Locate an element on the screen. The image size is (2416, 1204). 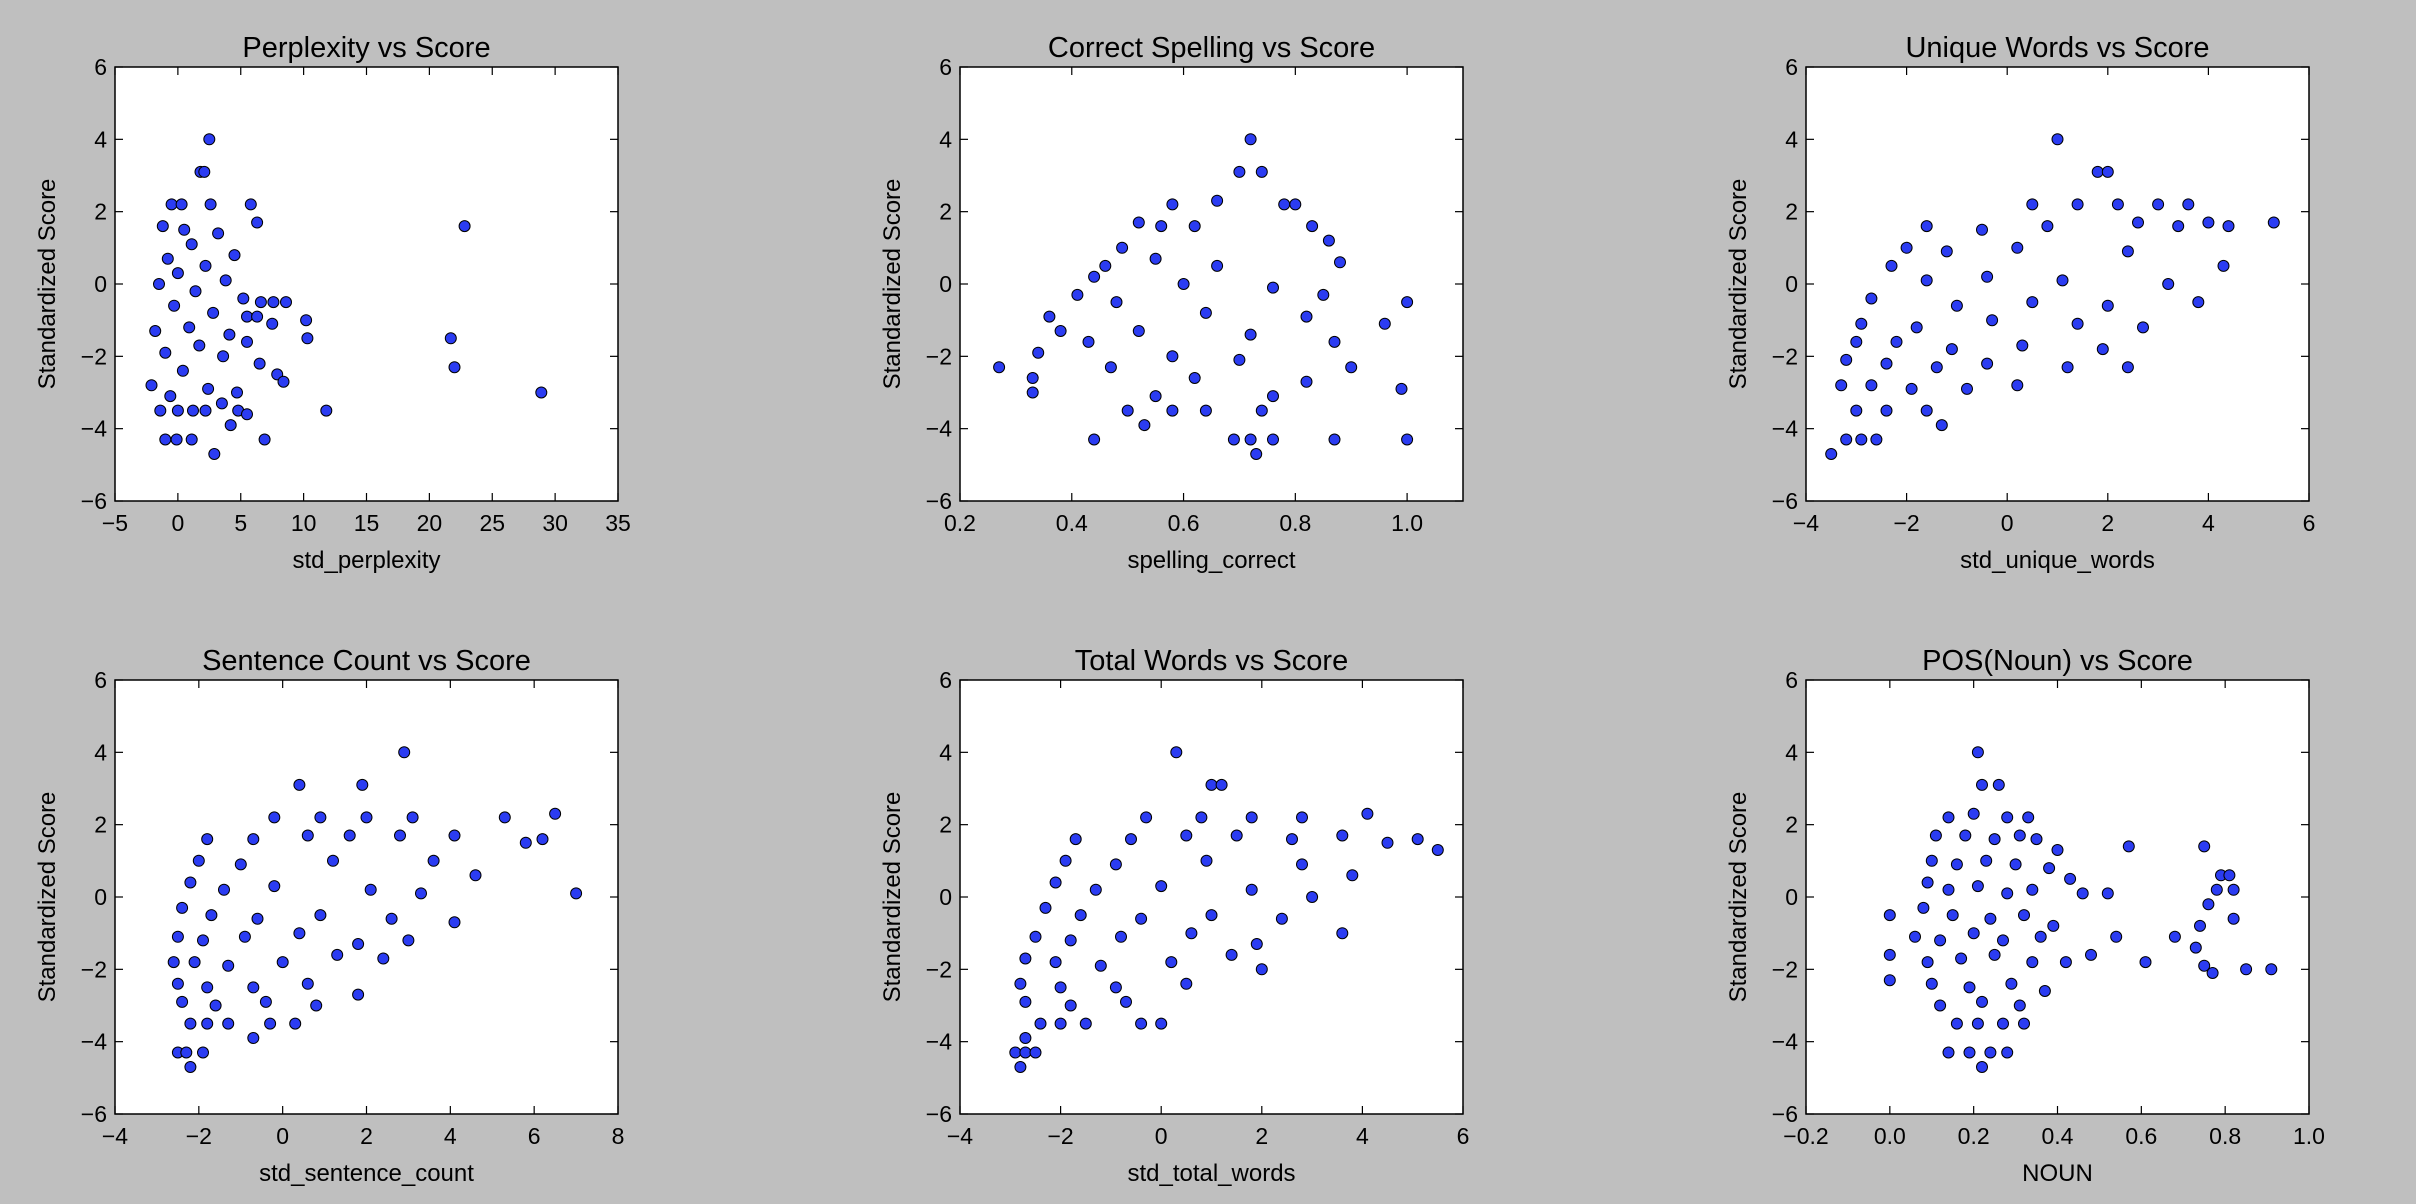
x-axis-label: spelling_correct is located at coordinates (1211, 560).